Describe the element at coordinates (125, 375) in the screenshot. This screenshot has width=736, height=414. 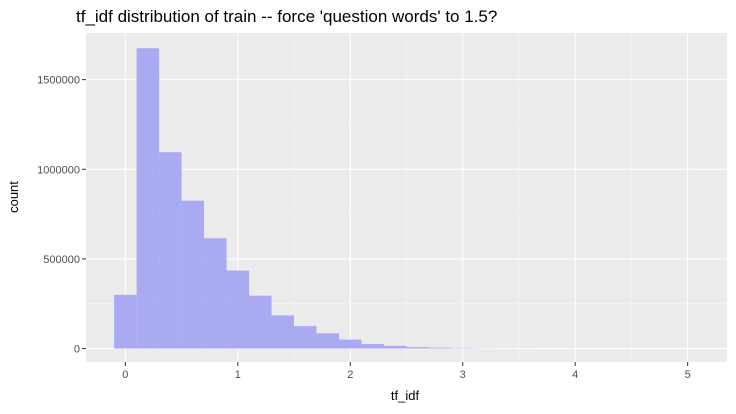
I see `x-tick-label: 0` at that location.